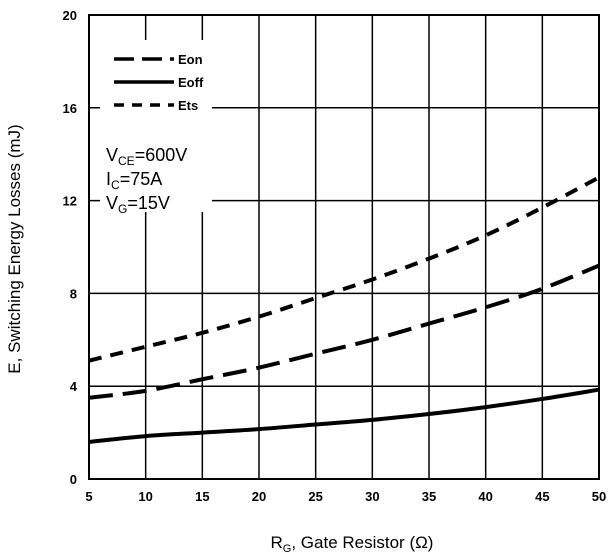 The image size is (609, 558). I want to click on y-tick-label: 16, so click(70, 108).